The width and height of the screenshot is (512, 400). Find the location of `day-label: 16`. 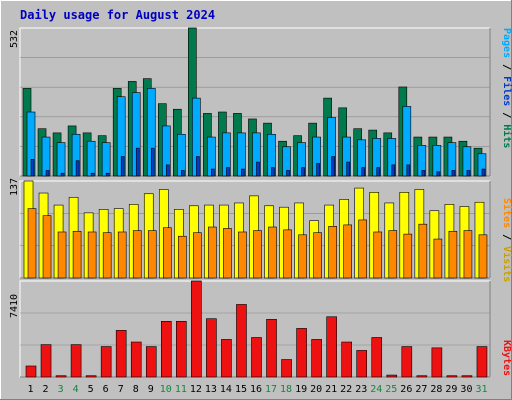

day-label: 16 is located at coordinates (256, 389).